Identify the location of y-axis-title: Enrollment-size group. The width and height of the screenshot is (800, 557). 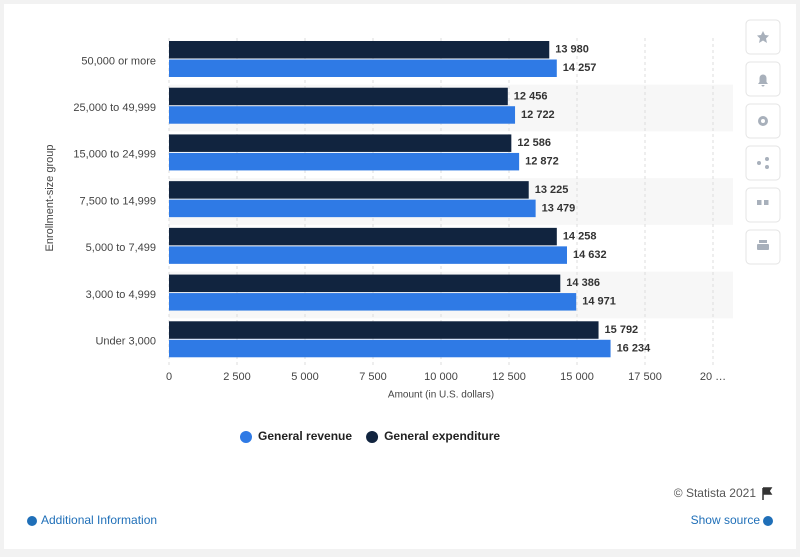
(50, 198).